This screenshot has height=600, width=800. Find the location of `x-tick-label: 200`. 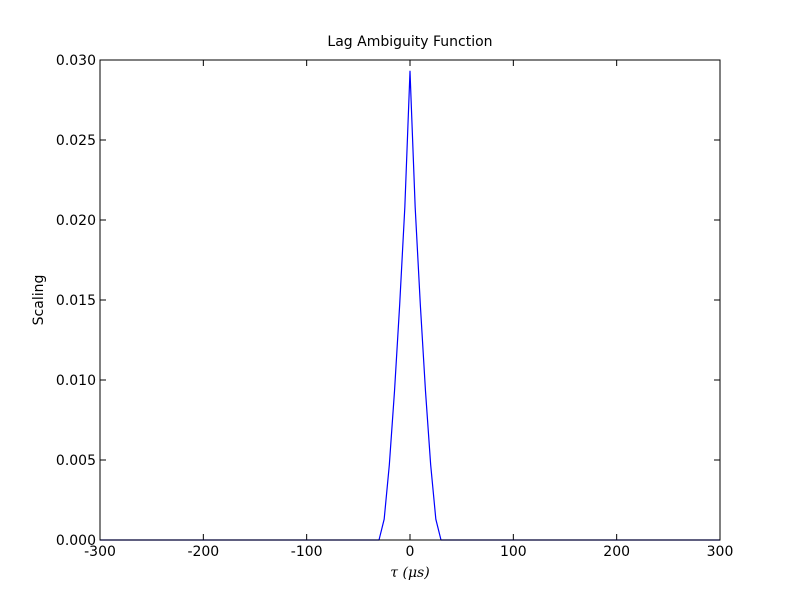

x-tick-label: 200 is located at coordinates (616, 552).